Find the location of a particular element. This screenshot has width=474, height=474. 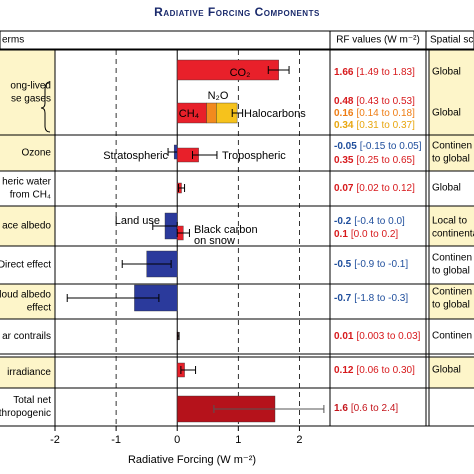

x-tick-label: 0 is located at coordinates (177, 440).